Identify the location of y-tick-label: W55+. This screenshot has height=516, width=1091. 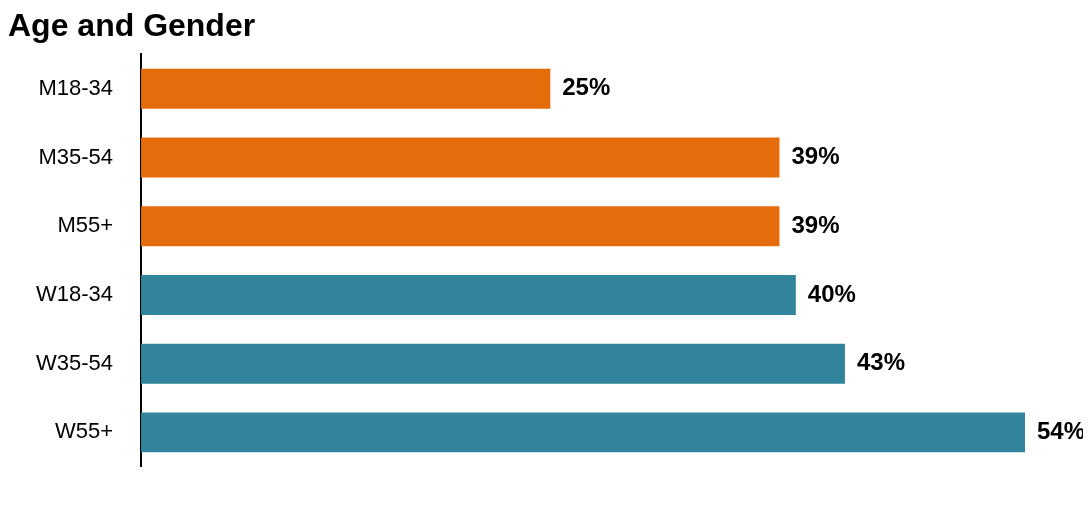
(84, 431).